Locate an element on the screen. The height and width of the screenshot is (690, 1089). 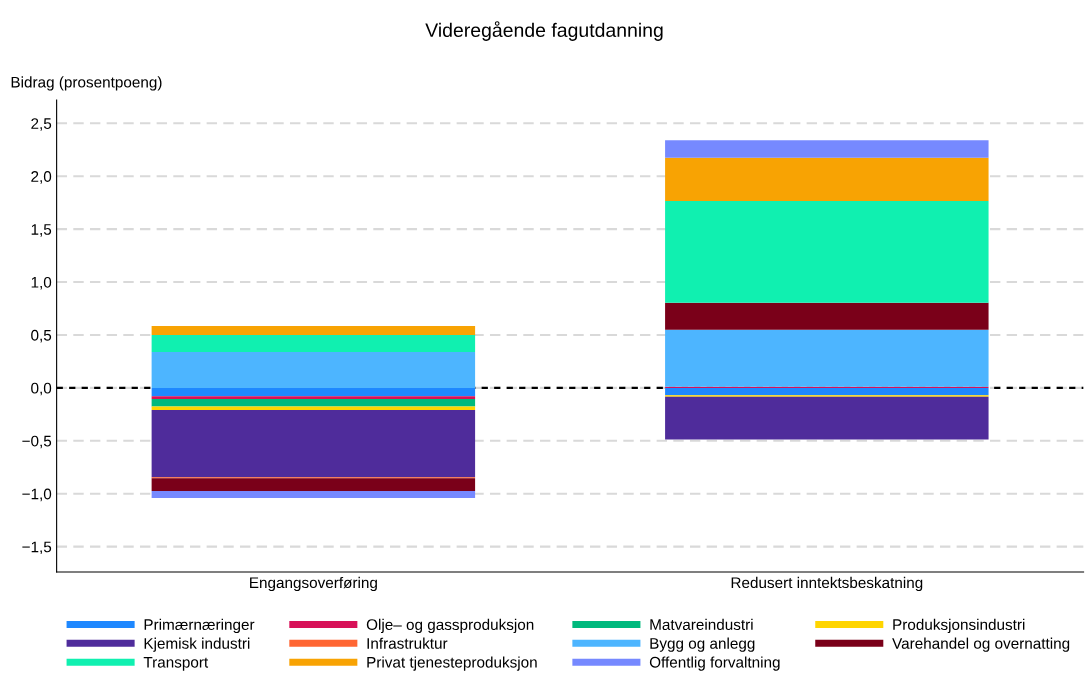
y-tick-label: 2,5 is located at coordinates (41, 124).